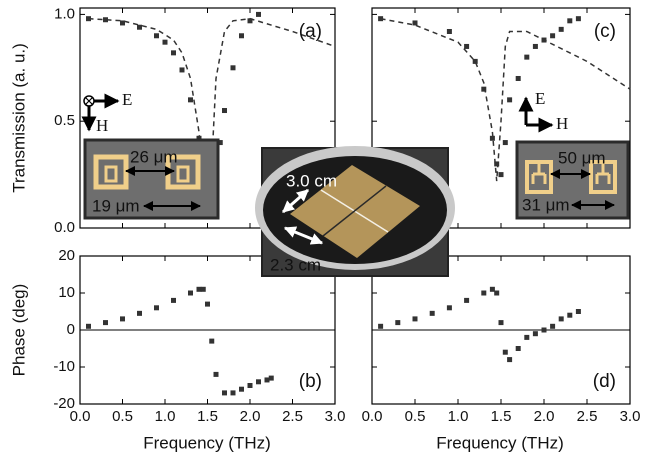 This screenshot has width=653, height=469. What do you see at coordinates (582, 157) in the screenshot?
I see `annotation: 50 μm` at bounding box center [582, 157].